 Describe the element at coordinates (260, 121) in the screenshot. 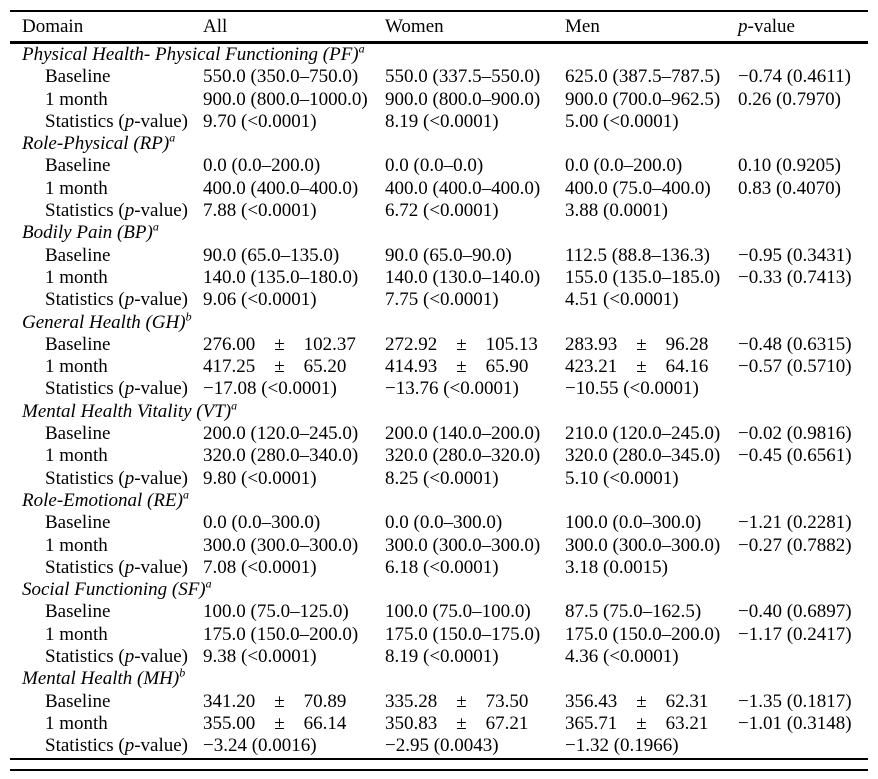

I see `all-value-cell: 9.70 (<0.0001)` at that location.